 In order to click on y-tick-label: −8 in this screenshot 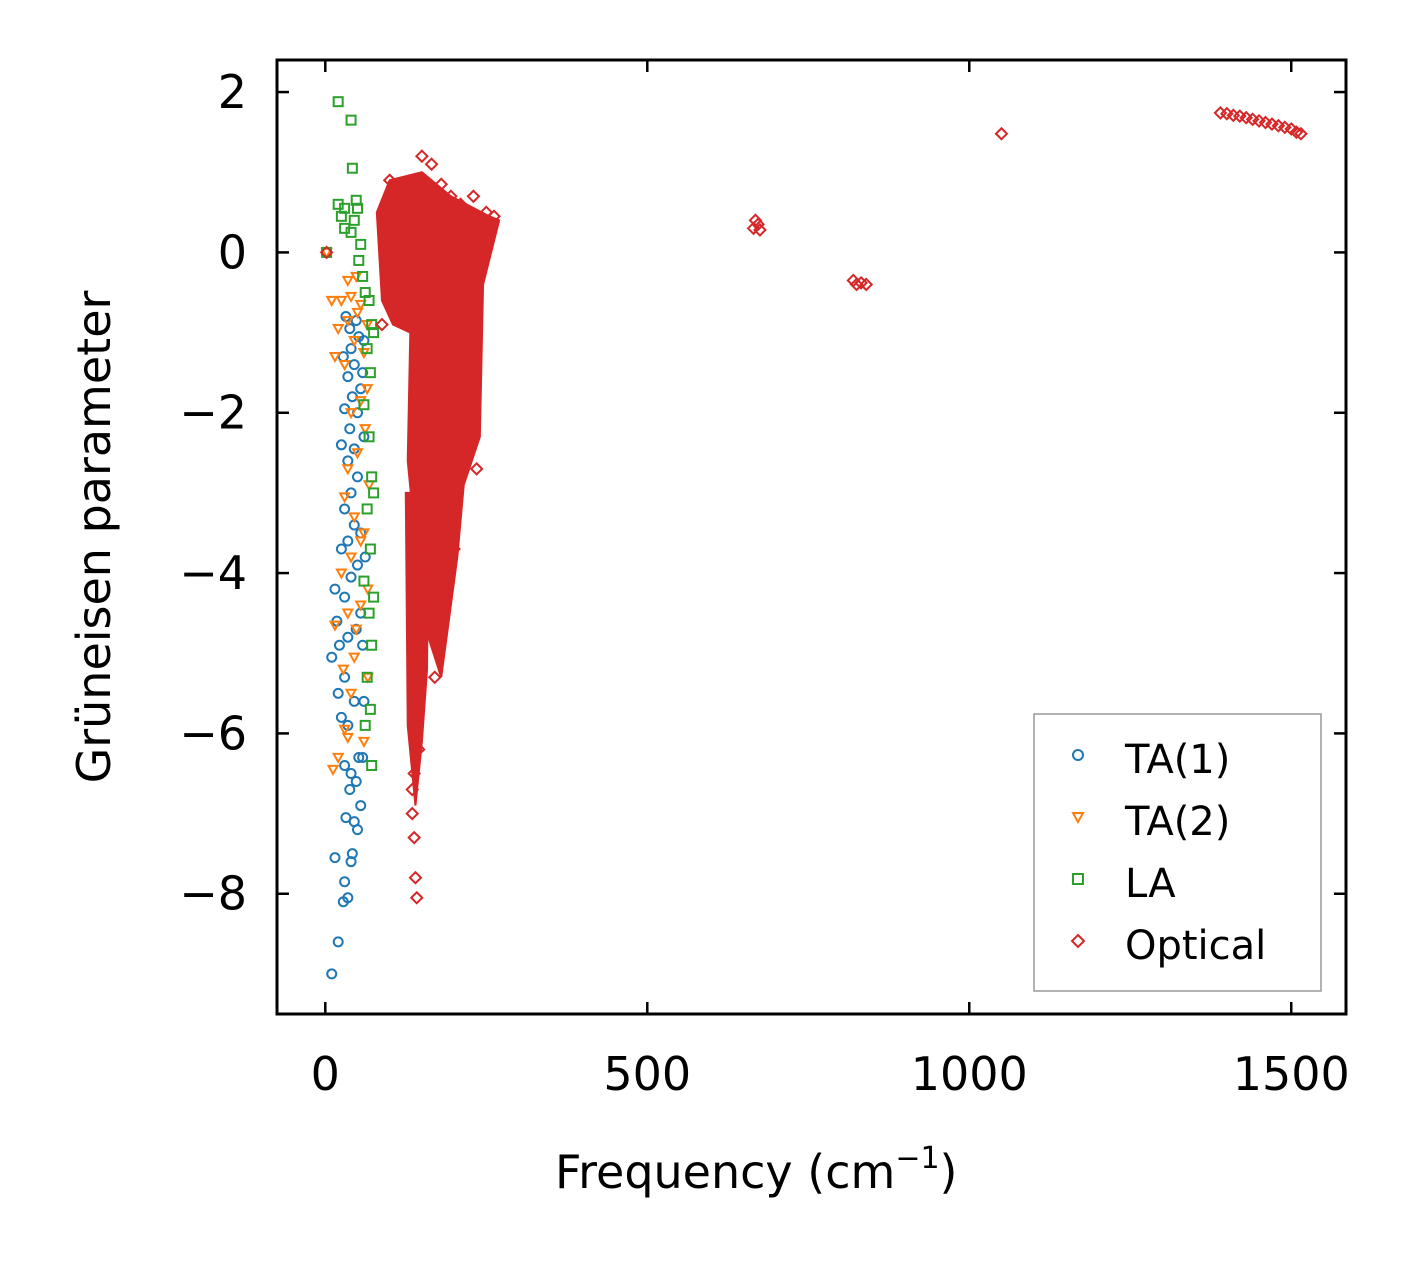, I will do `click(213, 894)`.